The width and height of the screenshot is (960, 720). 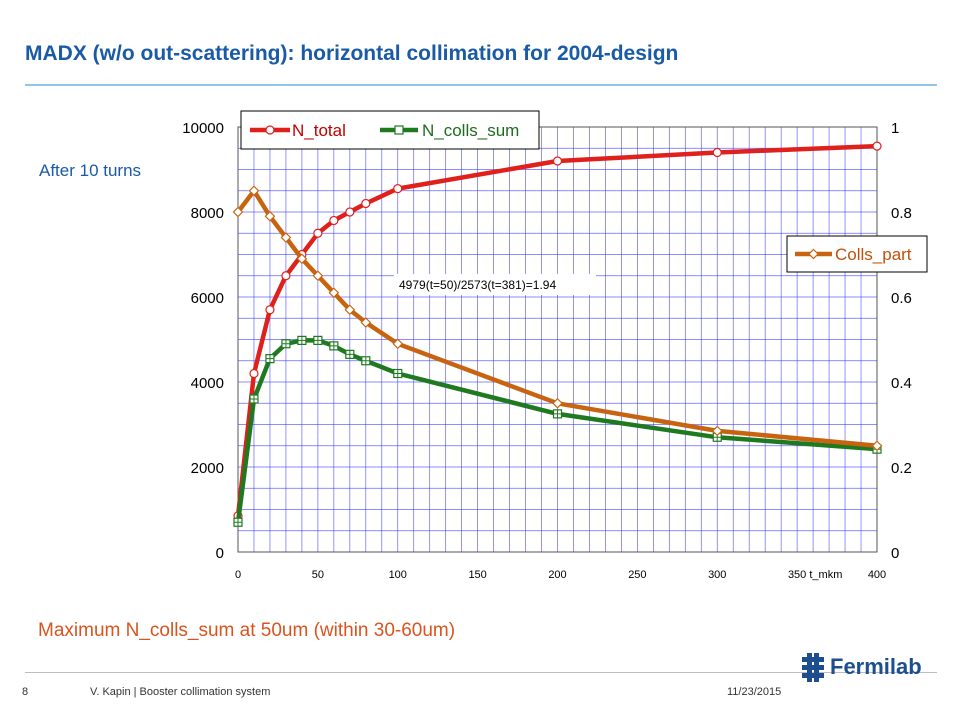 What do you see at coordinates (797, 575) in the screenshot?
I see `x-tick-label: 350` at bounding box center [797, 575].